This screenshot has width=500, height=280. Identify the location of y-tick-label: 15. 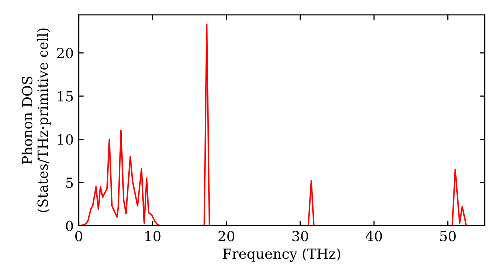
(66, 96).